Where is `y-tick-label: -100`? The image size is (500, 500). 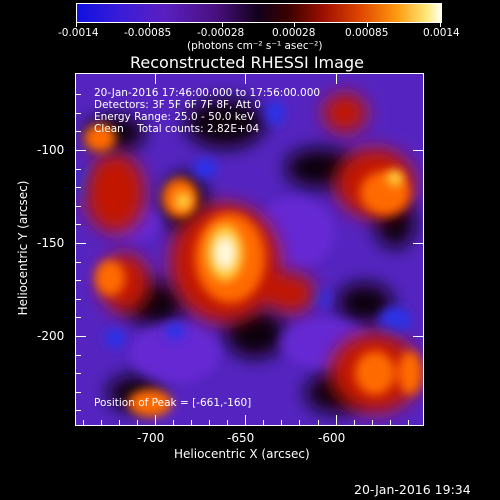 y-tick-label: -100 is located at coordinates (51, 150).